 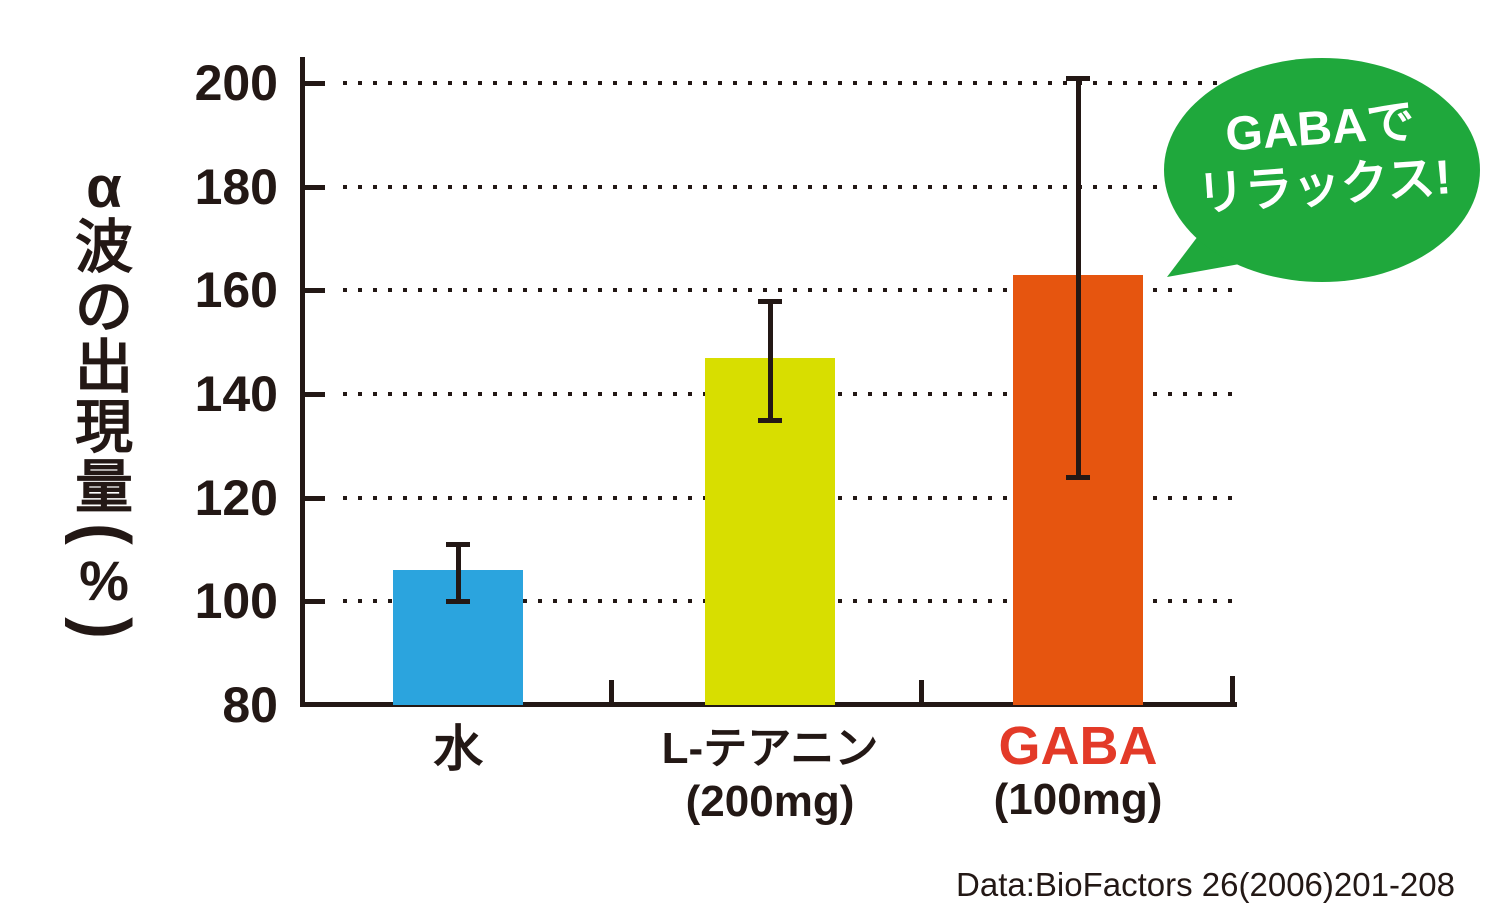 What do you see at coordinates (103, 427) in the screenshot?
I see `y-axis-title-char: 現` at bounding box center [103, 427].